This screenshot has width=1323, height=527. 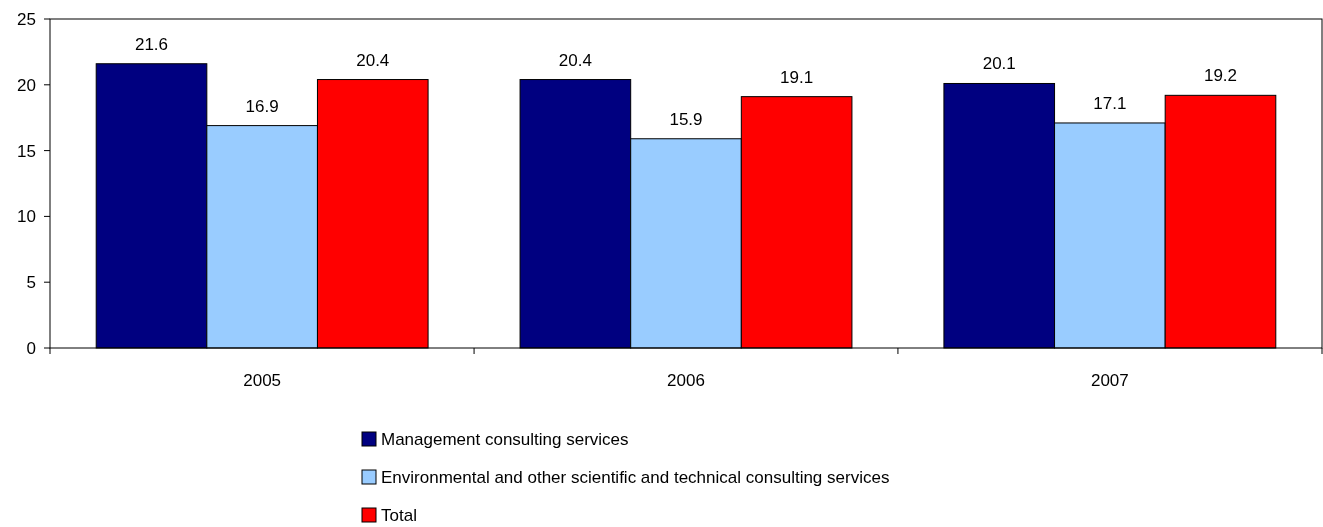 I want to click on data-label: 20.1, so click(x=999, y=64).